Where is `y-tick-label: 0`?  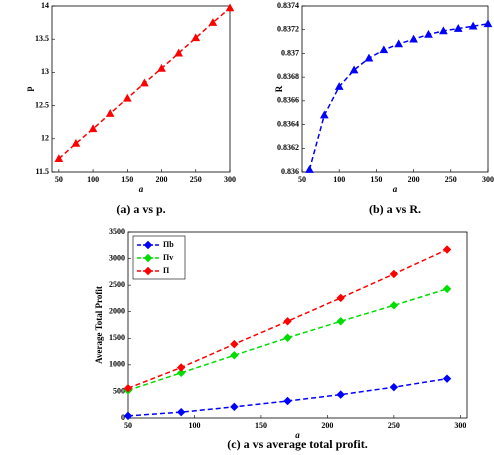 y-tick-label: 0 is located at coordinates (123, 417).